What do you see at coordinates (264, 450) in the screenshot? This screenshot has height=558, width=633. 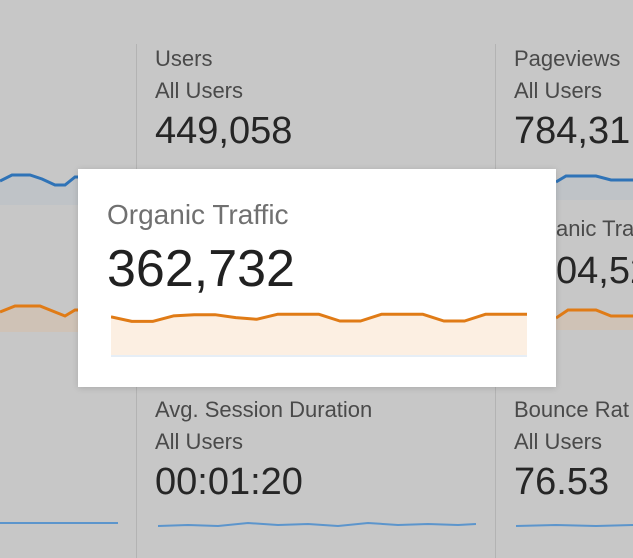 I see `avg-session-metric: Avg. Session Duration All Users 00:01:20` at bounding box center [264, 450].